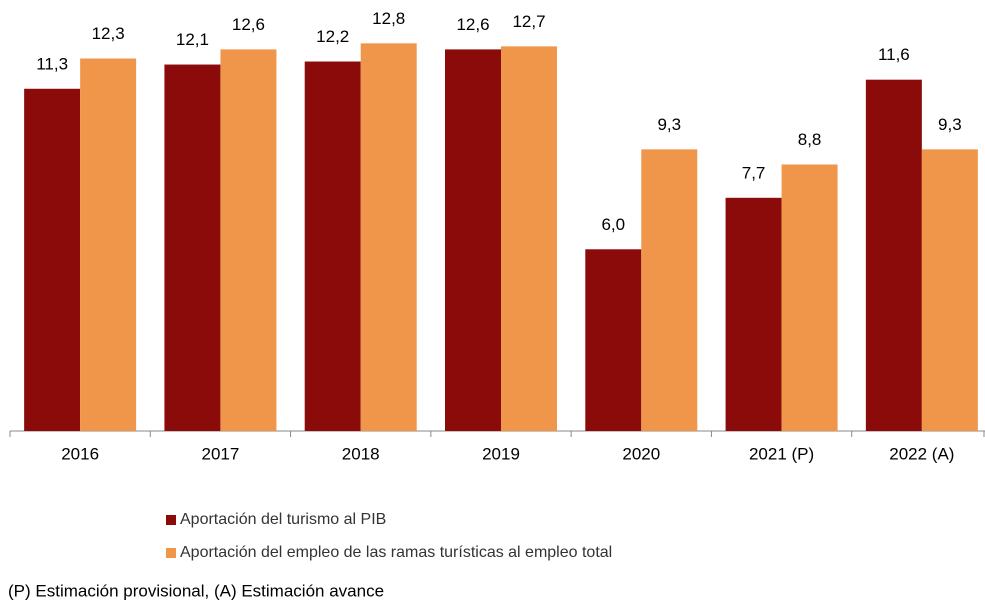  I want to click on x-tick-label: 2019, so click(501, 453).